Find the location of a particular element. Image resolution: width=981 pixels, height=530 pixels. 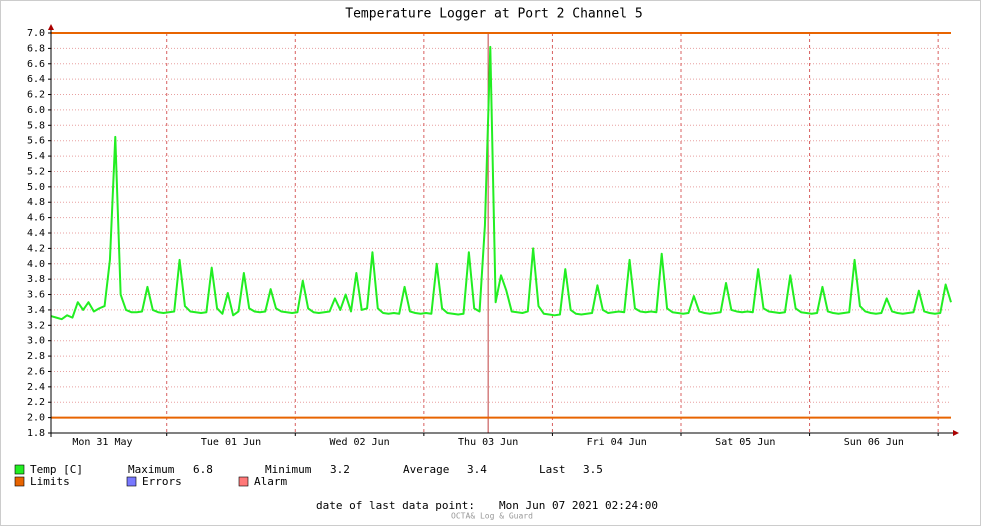

y-tick-label: 3.6 is located at coordinates (36, 295).